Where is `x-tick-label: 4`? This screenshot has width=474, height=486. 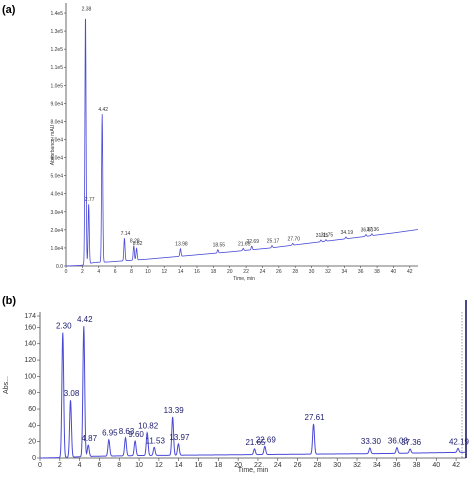
x-tick-label: 4 is located at coordinates (80, 465).